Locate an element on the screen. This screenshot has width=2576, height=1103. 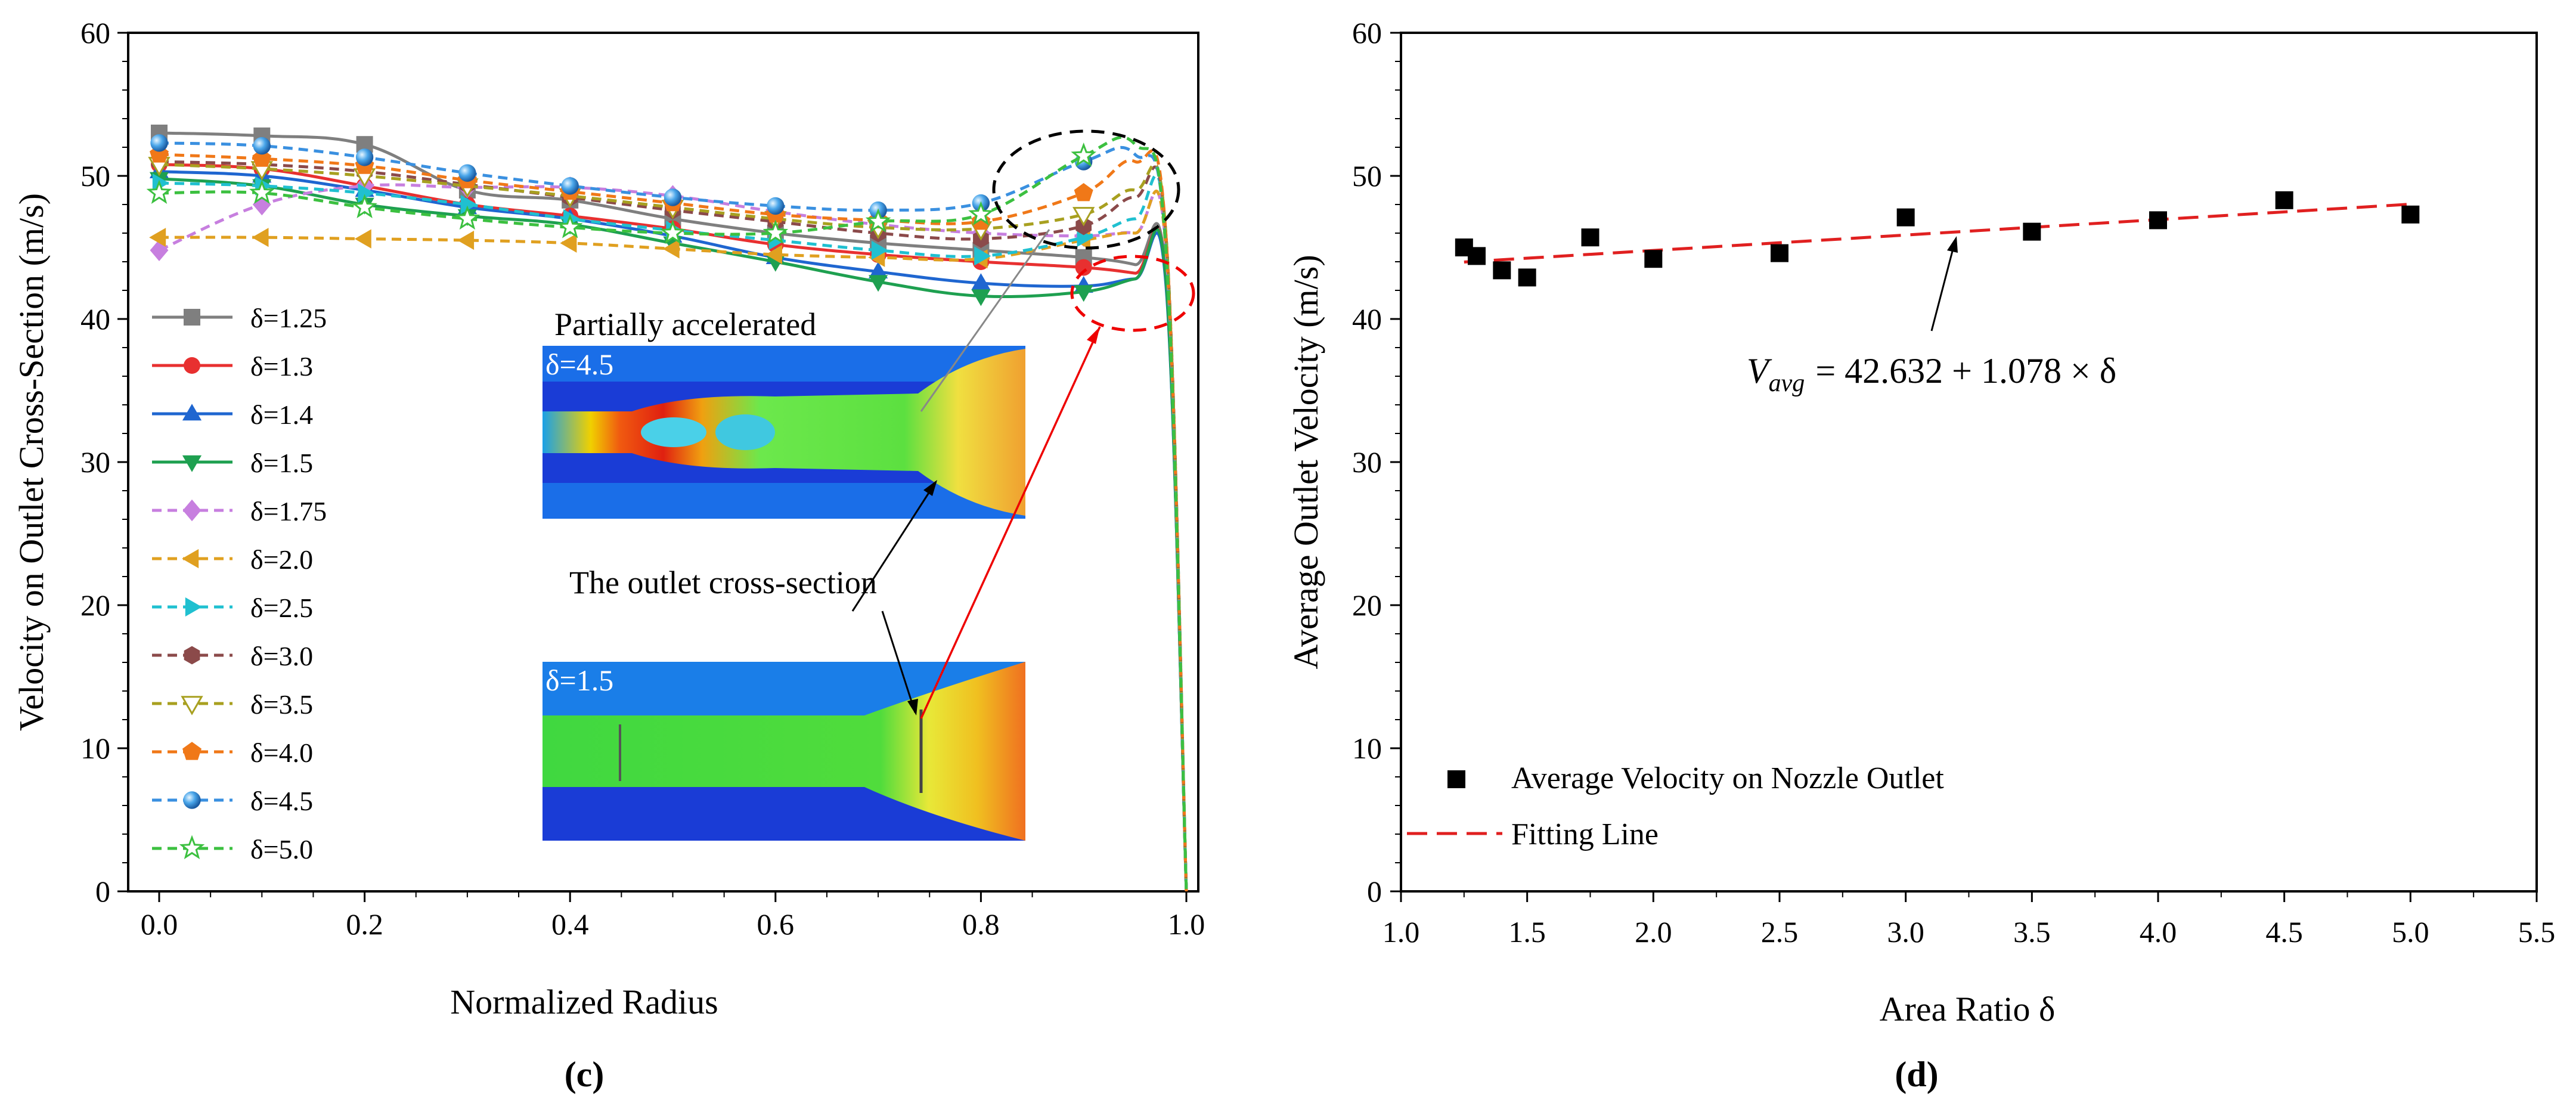
legend-label: δ=4.0 is located at coordinates (281, 753).